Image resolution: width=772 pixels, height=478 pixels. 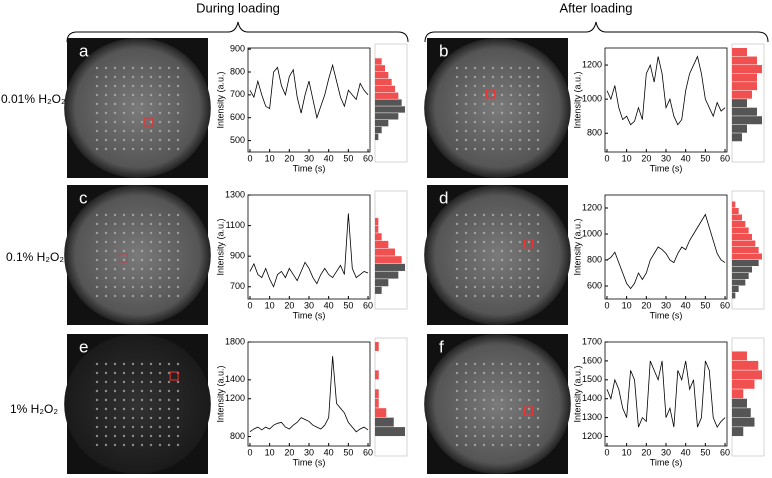 What do you see at coordinates (686, 305) in the screenshot?
I see `x-tick-label: 40` at bounding box center [686, 305].